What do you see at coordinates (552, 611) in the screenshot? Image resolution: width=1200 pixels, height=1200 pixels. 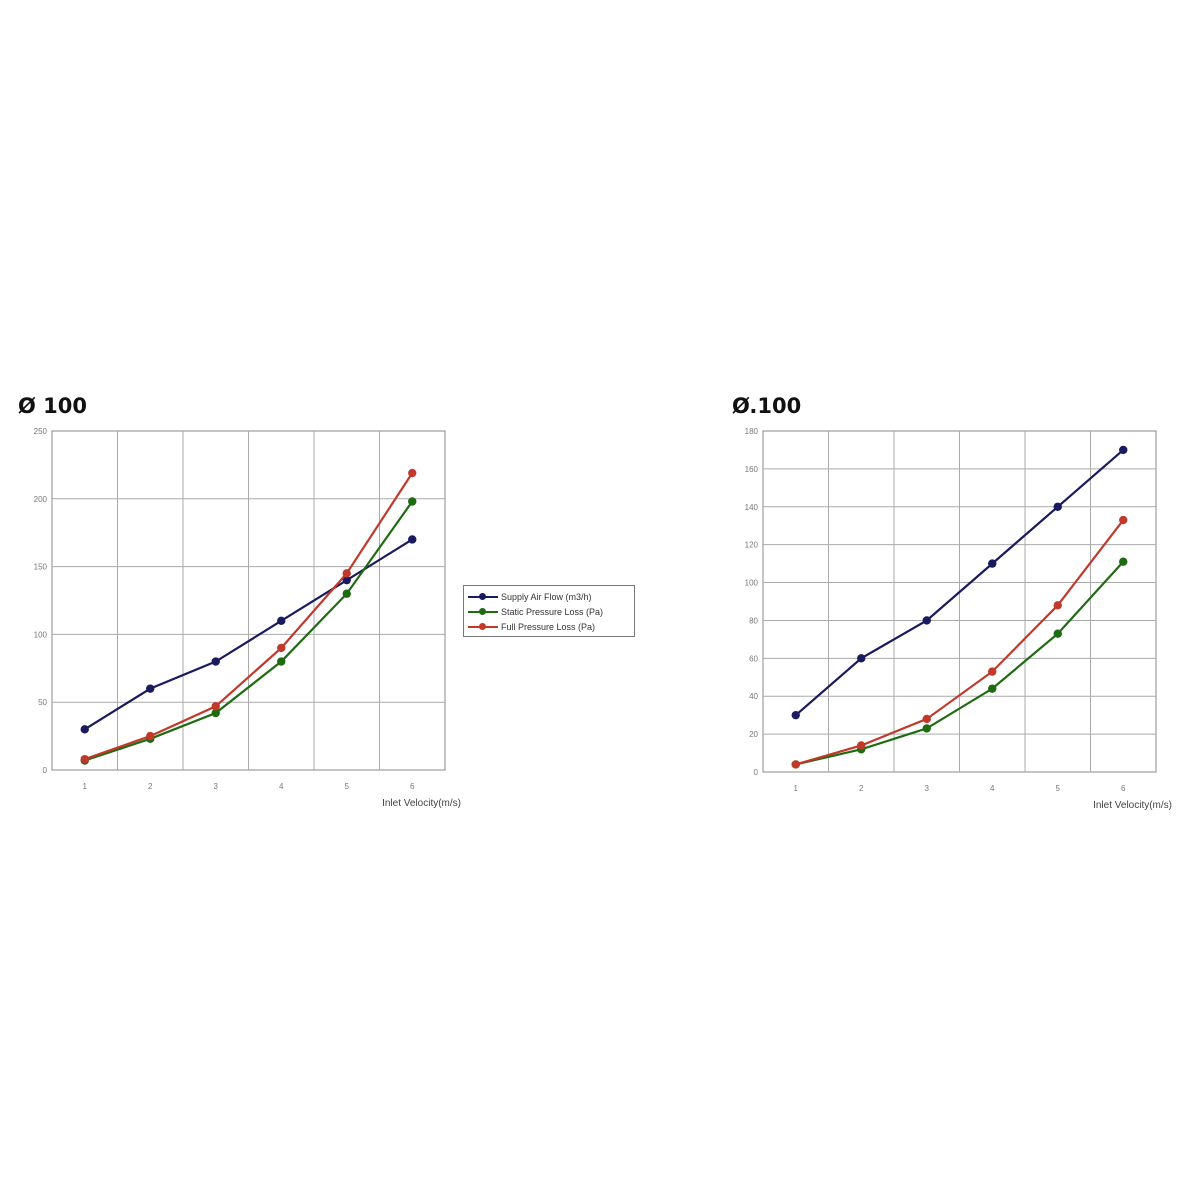 I see `legend-label: Static Pressure Loss (Pa)` at bounding box center [552, 611].